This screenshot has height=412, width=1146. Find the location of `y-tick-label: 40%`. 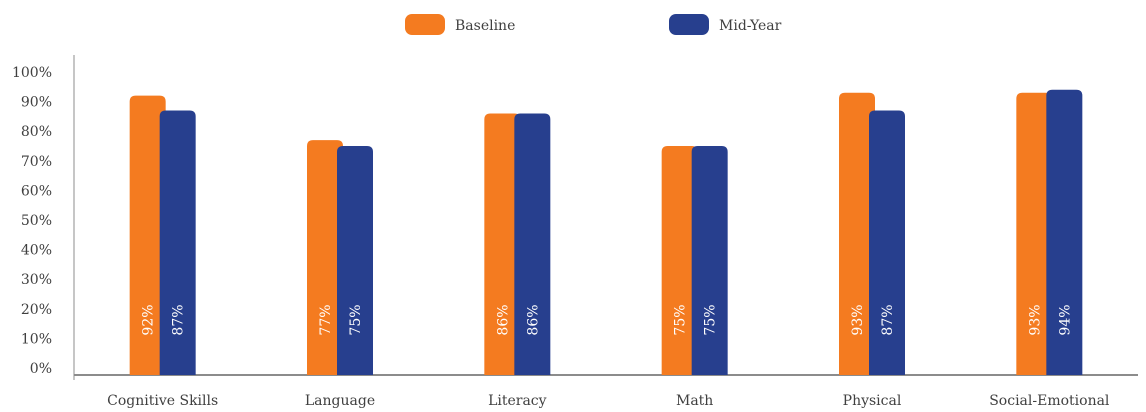

y-tick-label: 40% is located at coordinates (36, 251).